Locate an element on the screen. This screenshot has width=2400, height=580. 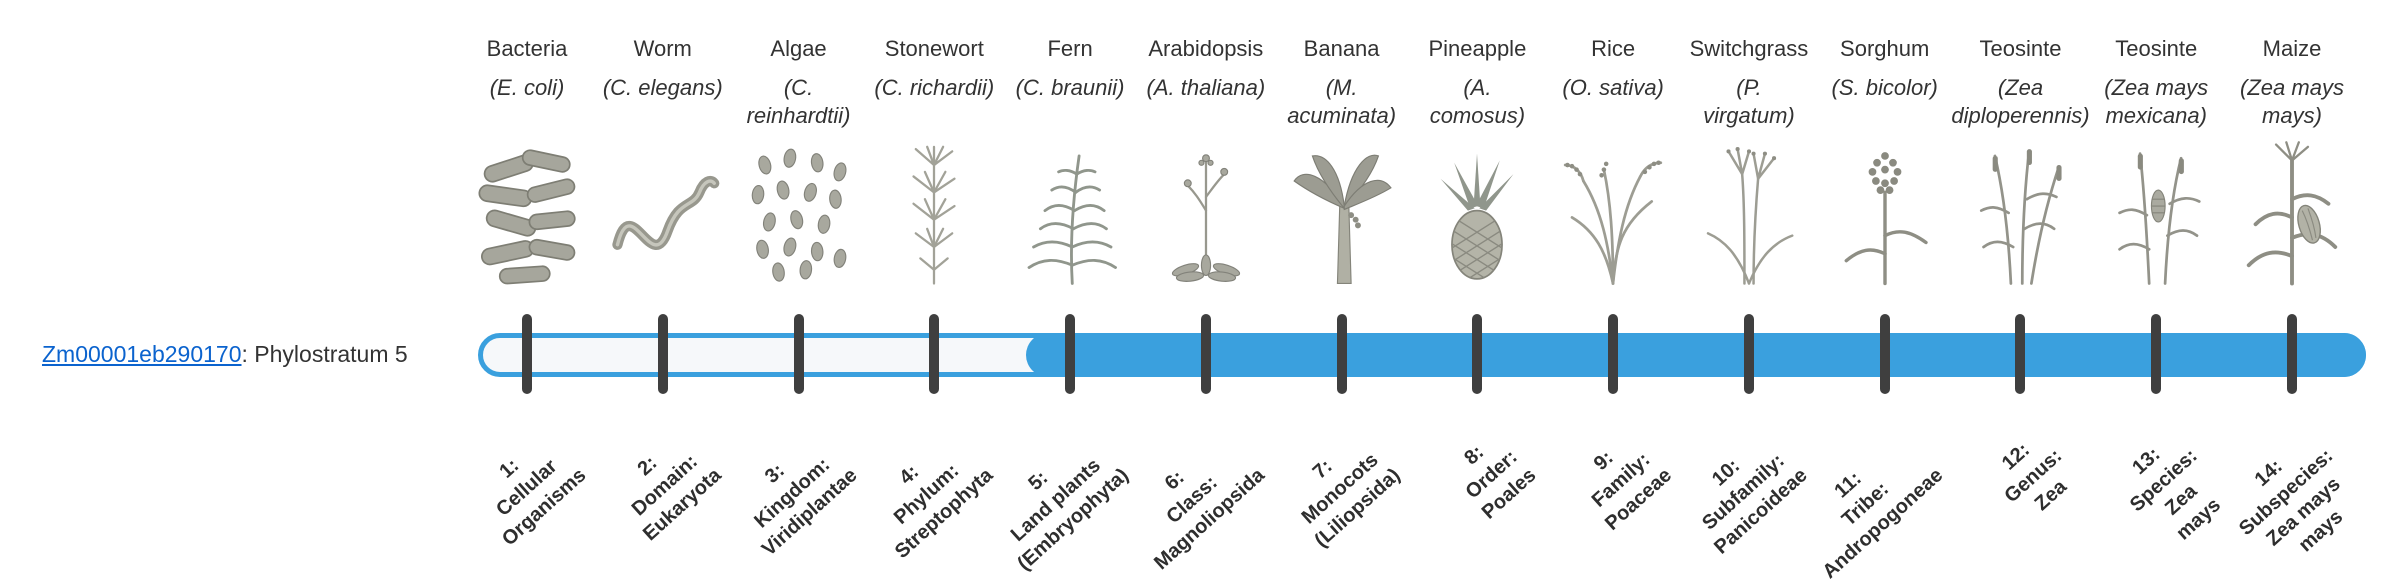
organism-column: Algae (C. reinhardtii) is located at coordinates (799, 164).